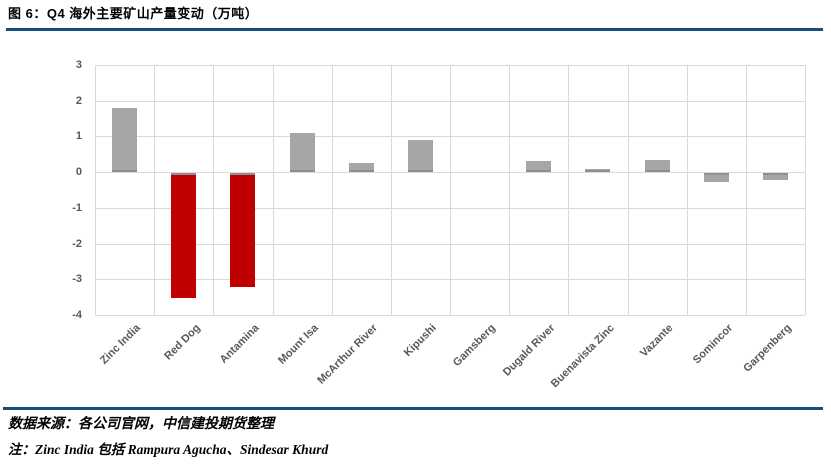  Describe the element at coordinates (420, 341) in the screenshot. I see `x-axis-label: Kipushi` at that location.